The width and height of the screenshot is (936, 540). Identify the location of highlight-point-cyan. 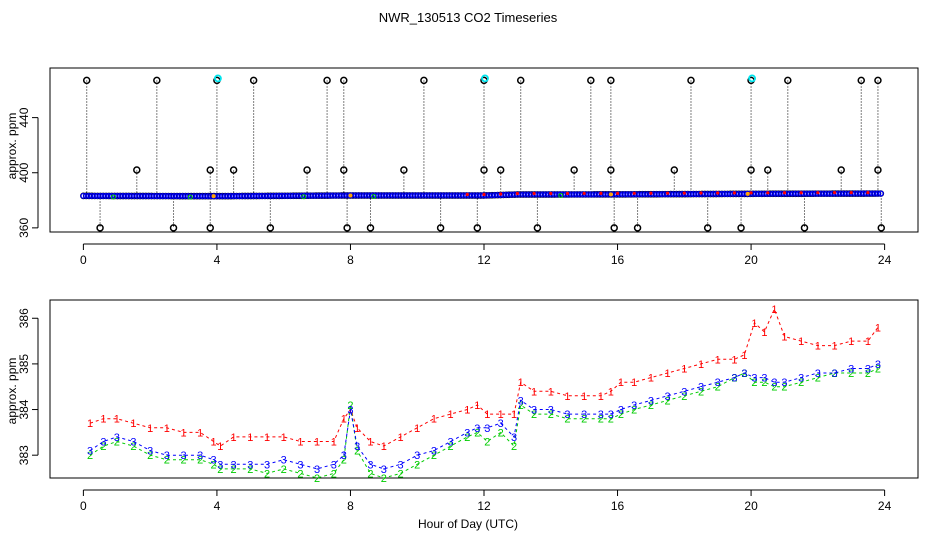
(485, 78).